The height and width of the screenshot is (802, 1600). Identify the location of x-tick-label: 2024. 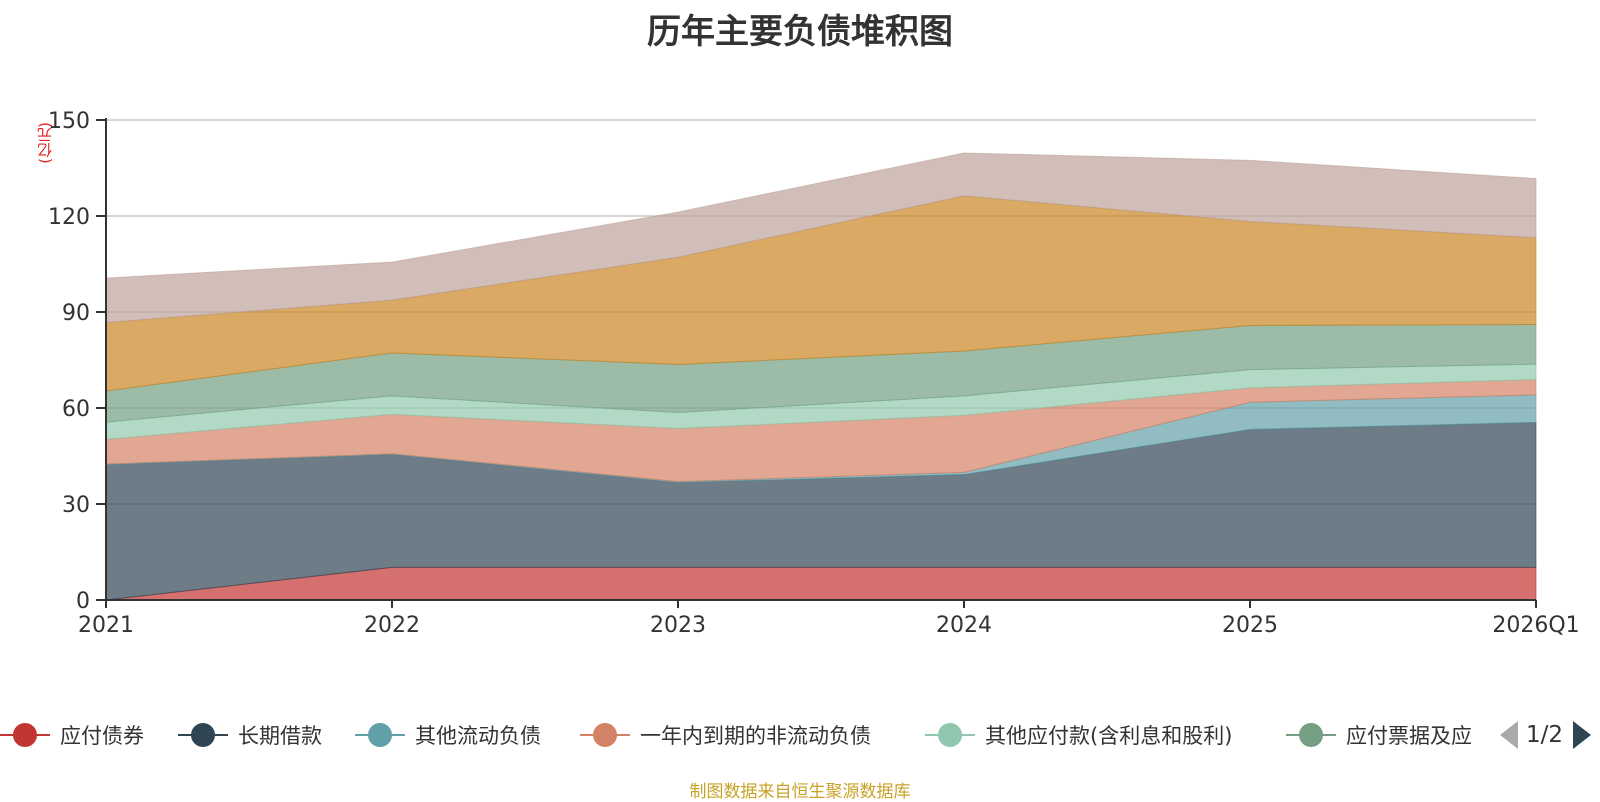
(964, 625).